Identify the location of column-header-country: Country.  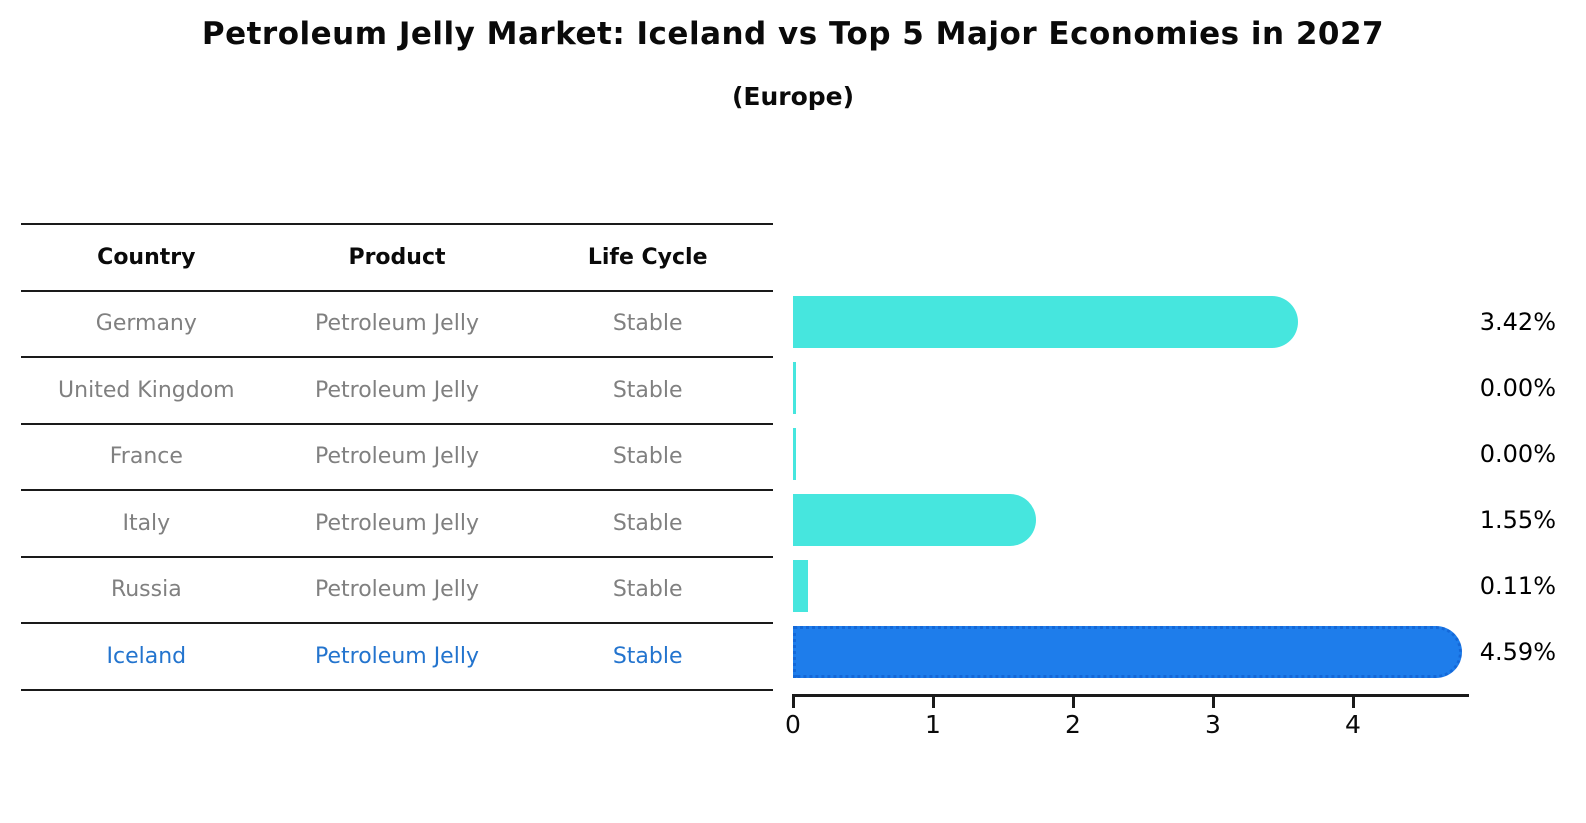
(146, 257).